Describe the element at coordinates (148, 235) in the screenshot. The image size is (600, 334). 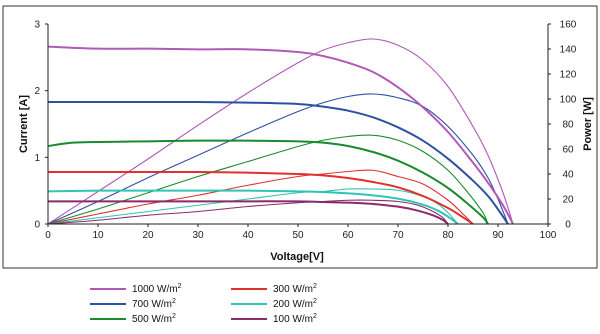
I see `x-tick-label: 20` at that location.